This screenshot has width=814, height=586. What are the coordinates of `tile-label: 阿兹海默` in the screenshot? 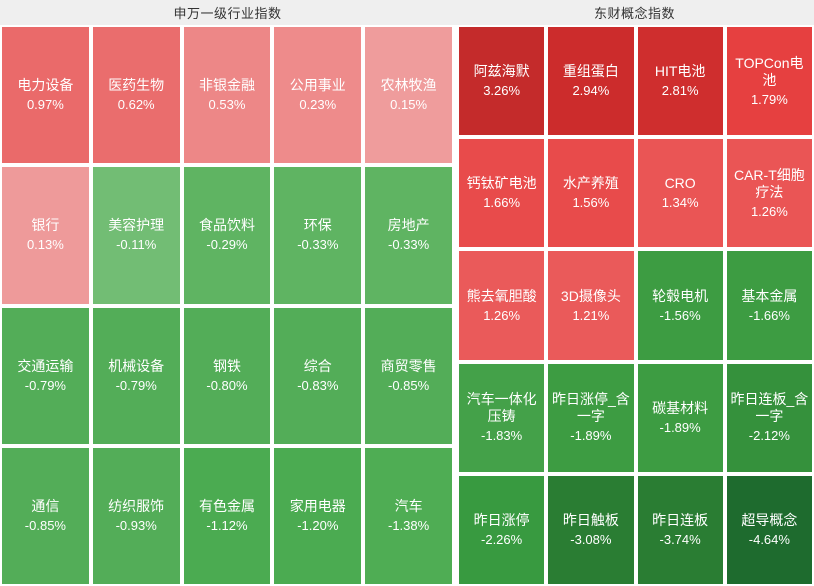 It's located at (501, 71).